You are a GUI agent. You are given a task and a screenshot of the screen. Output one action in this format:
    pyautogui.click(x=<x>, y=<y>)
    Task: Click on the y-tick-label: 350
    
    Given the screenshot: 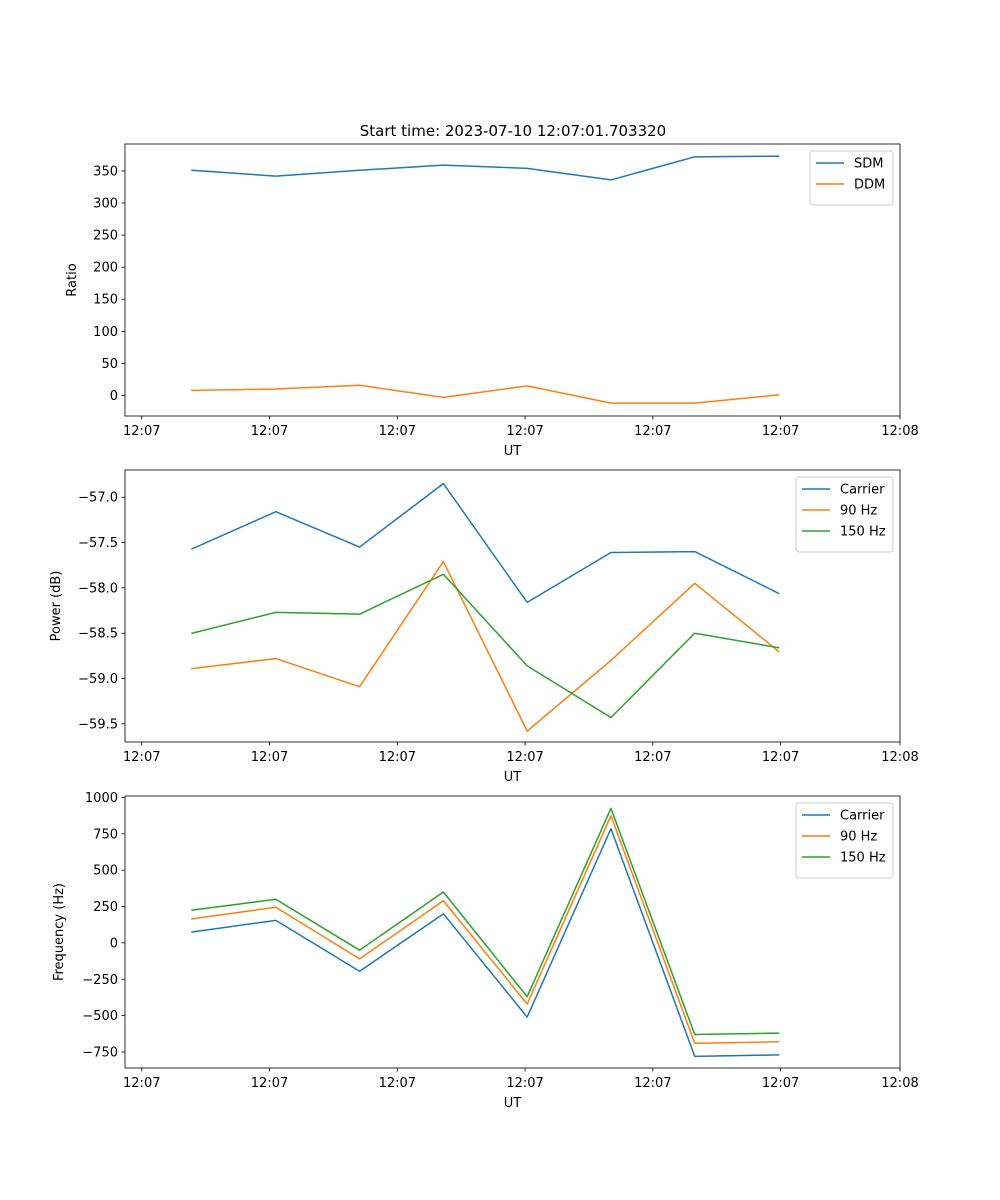 What is the action you would take?
    pyautogui.click(x=105, y=171)
    